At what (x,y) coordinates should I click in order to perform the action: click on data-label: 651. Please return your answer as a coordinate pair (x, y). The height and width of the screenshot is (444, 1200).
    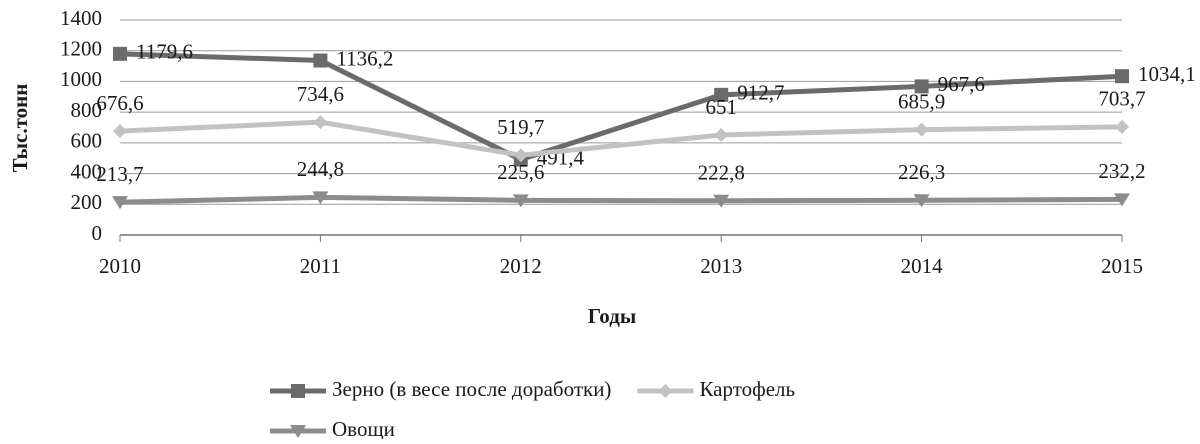
    Looking at the image, I should click on (721, 107).